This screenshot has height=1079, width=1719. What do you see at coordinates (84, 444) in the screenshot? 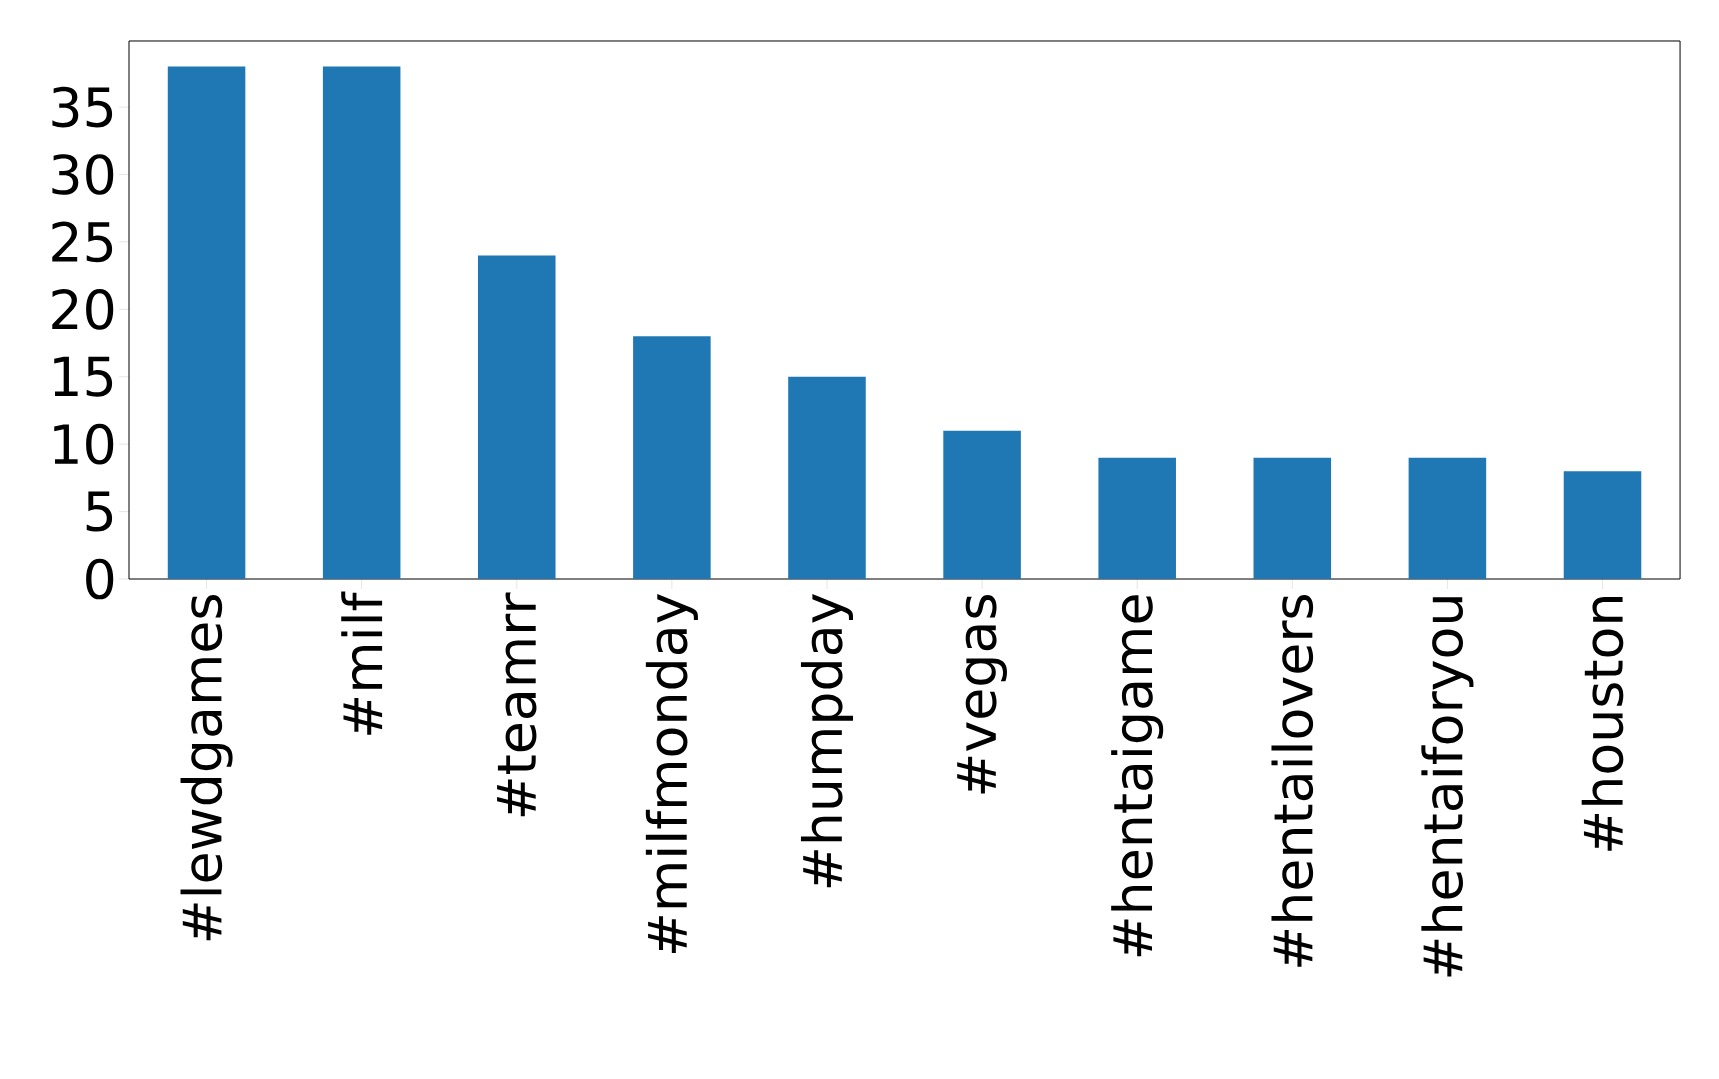
I see `y-tick-label: 10` at bounding box center [84, 444].